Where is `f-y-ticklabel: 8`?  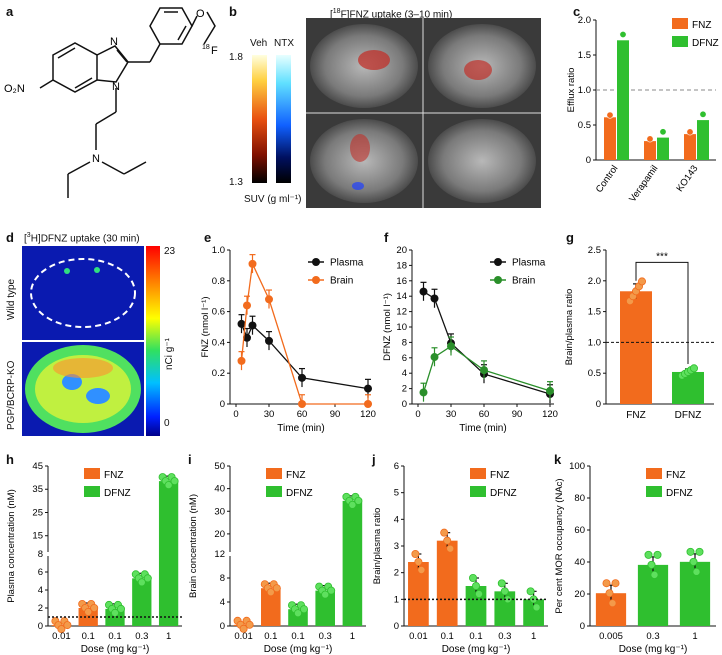
f-y-ticklabel: 8 is located at coordinates (404, 342).